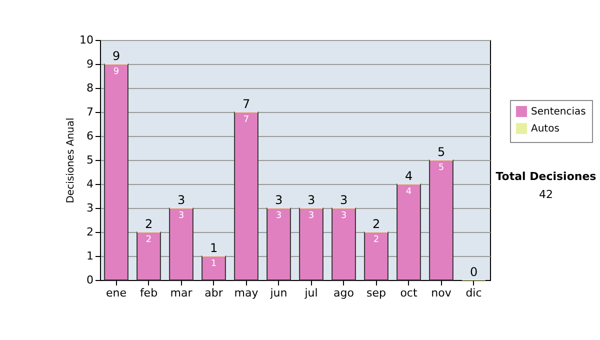 The image size is (600, 340). Describe the element at coordinates (311, 293) in the screenshot. I see `x-tick-label: jul` at that location.